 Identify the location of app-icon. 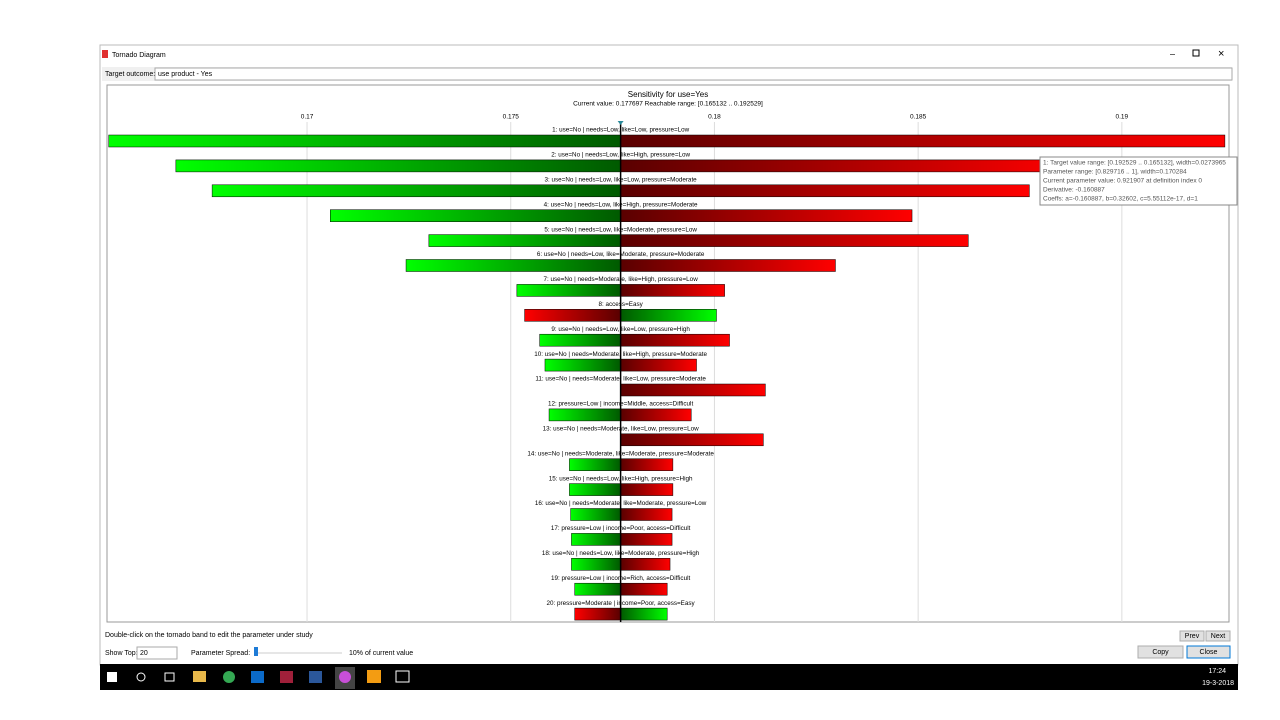
(105, 54).